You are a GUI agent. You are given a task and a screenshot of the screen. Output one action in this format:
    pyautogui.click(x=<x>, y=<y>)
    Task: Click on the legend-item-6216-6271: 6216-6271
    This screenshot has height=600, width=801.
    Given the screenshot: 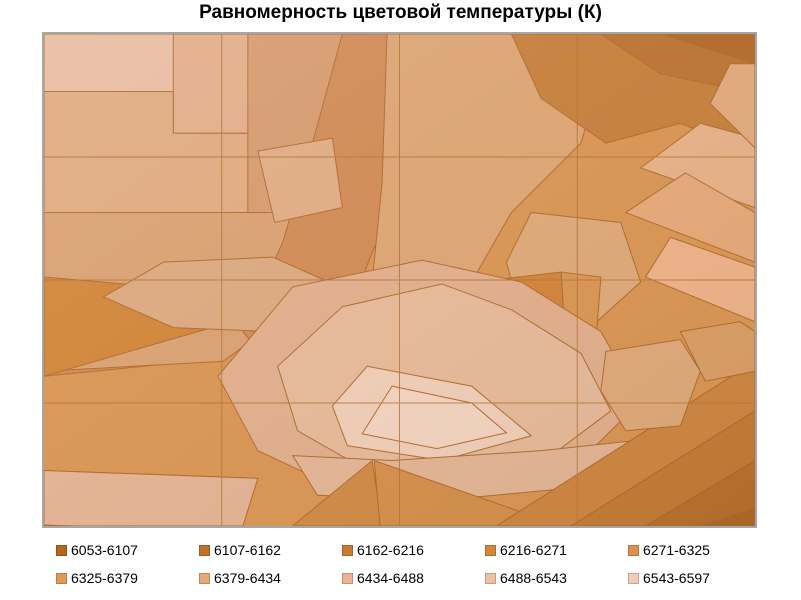 What is the action you would take?
    pyautogui.click(x=542, y=550)
    